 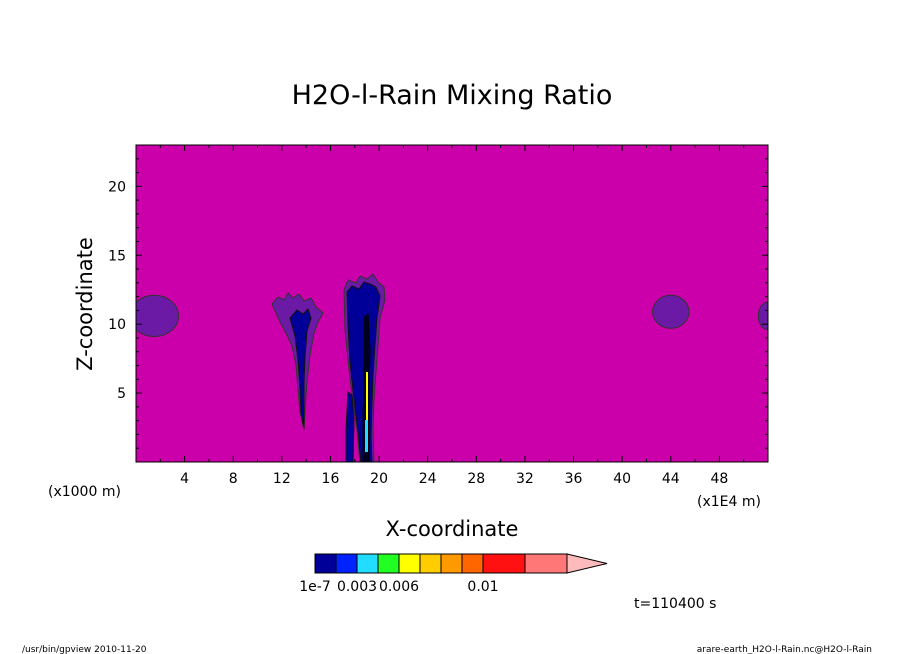 I want to click on x-axis-title: X-coordinate, so click(x=452, y=529).